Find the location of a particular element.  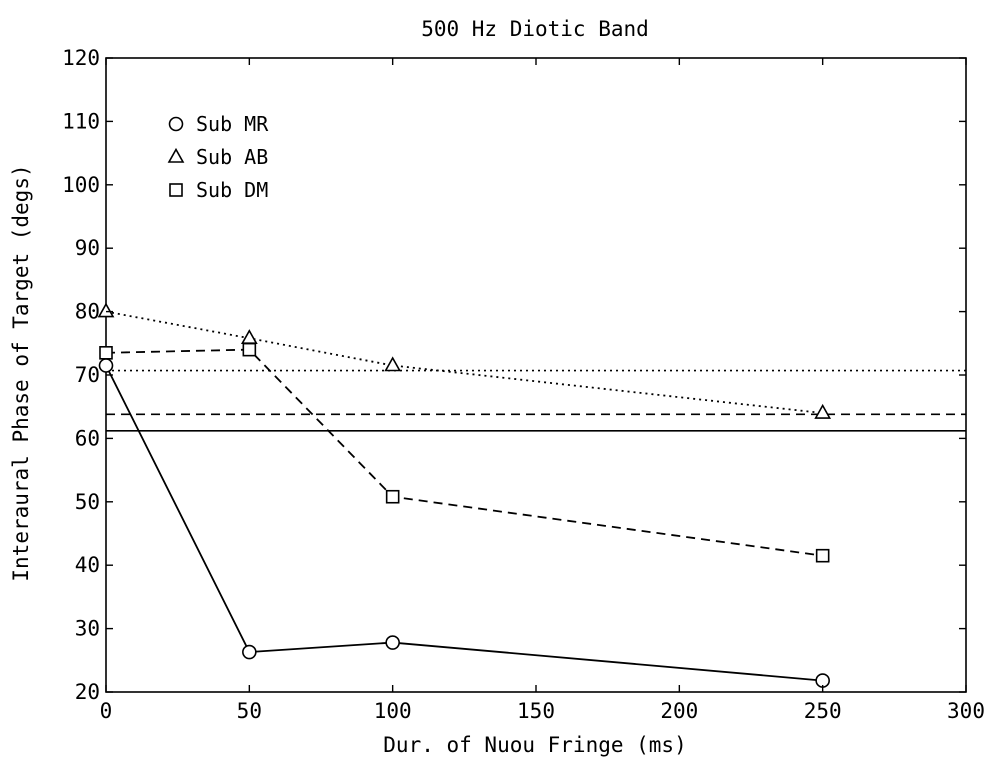

x-tick-label: 300 is located at coordinates (966, 711).